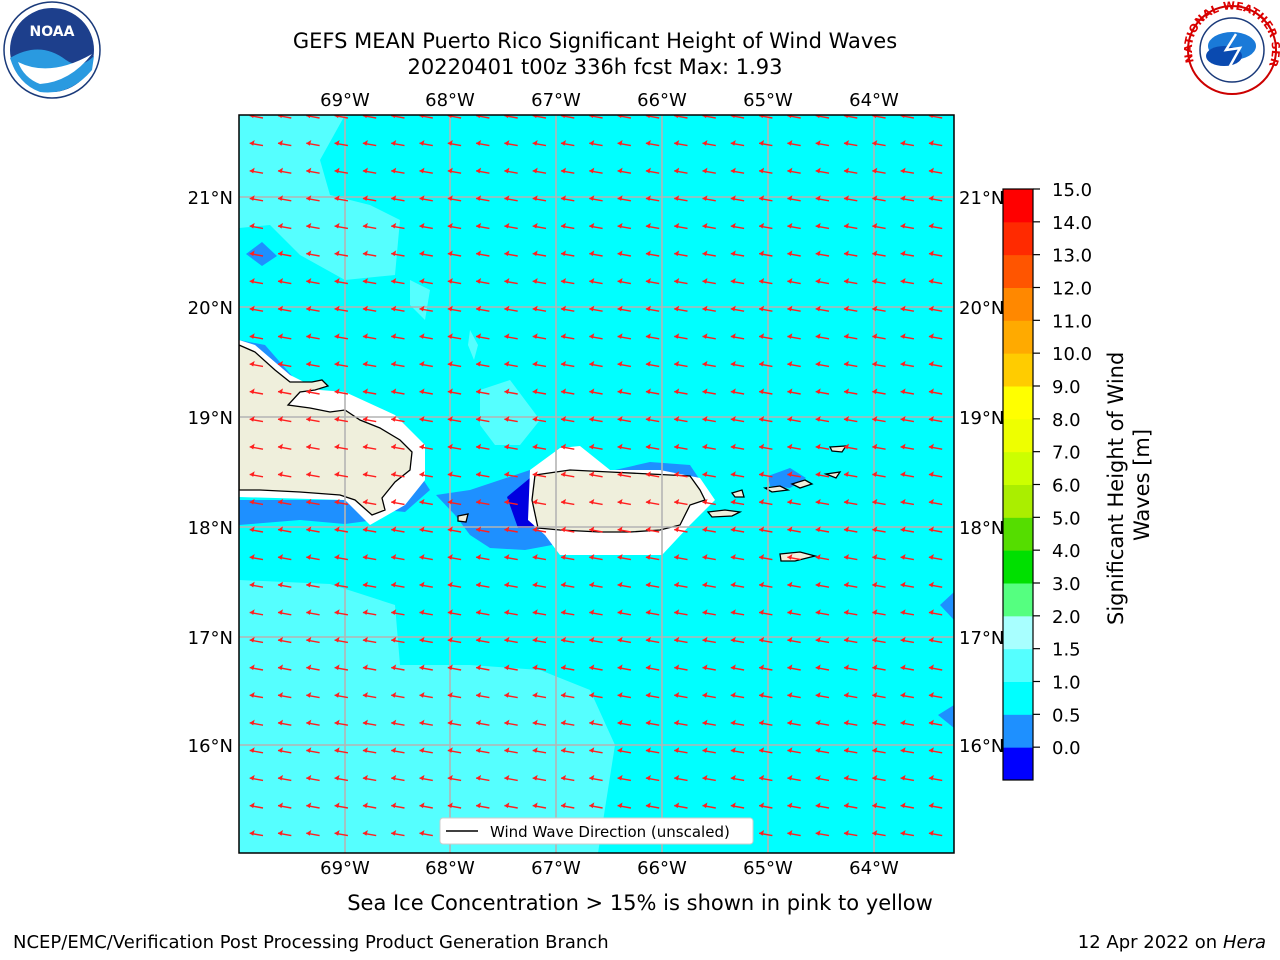 This screenshot has width=1280, height=960. Describe the element at coordinates (1072, 256) in the screenshot. I see `colorbar-tick-label: 13.0` at that location.